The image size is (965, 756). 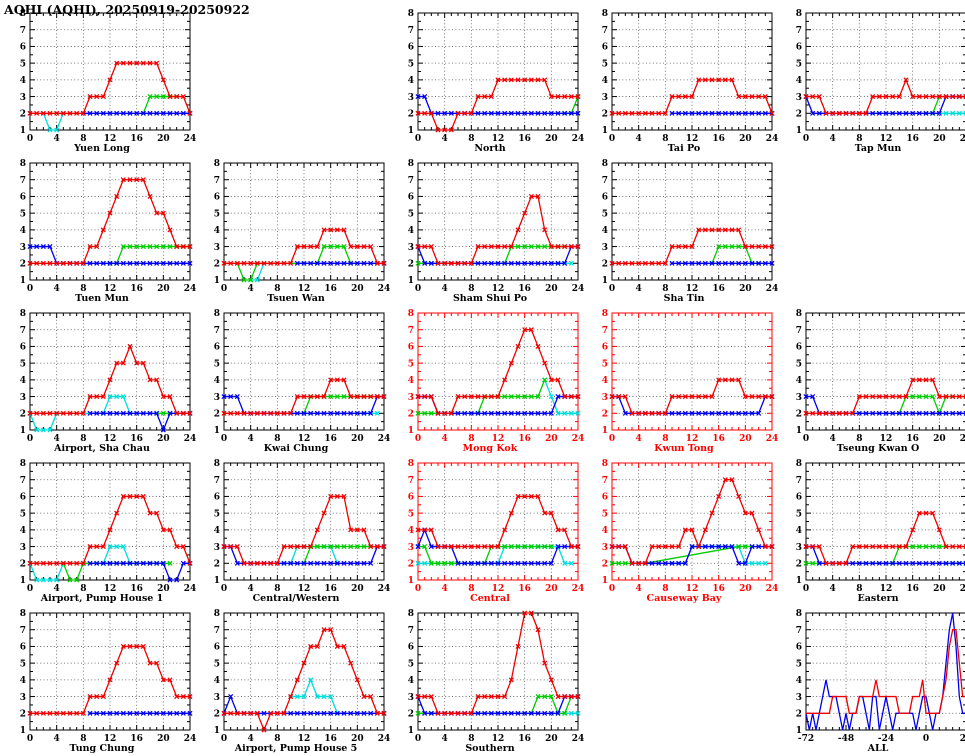 I want to click on panel-title: Tung Chung, so click(x=102, y=748).